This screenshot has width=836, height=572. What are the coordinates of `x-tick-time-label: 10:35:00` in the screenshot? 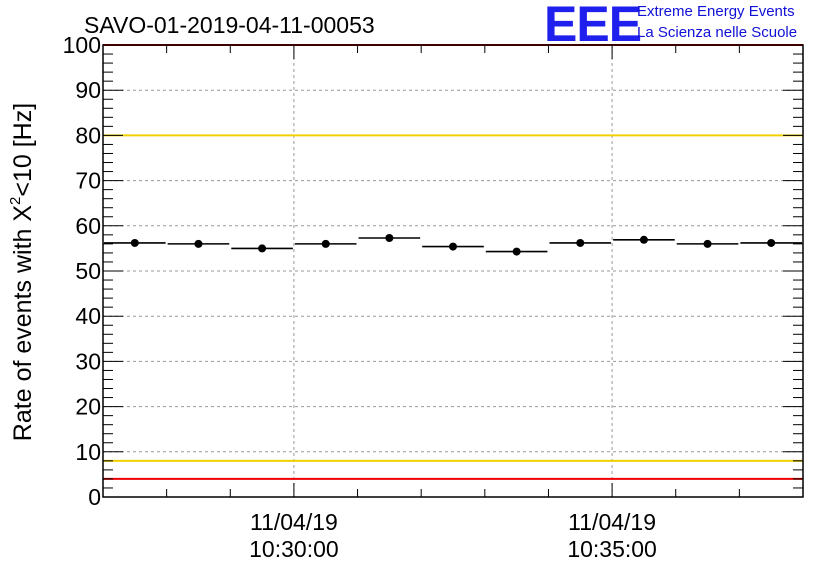 It's located at (612, 549).